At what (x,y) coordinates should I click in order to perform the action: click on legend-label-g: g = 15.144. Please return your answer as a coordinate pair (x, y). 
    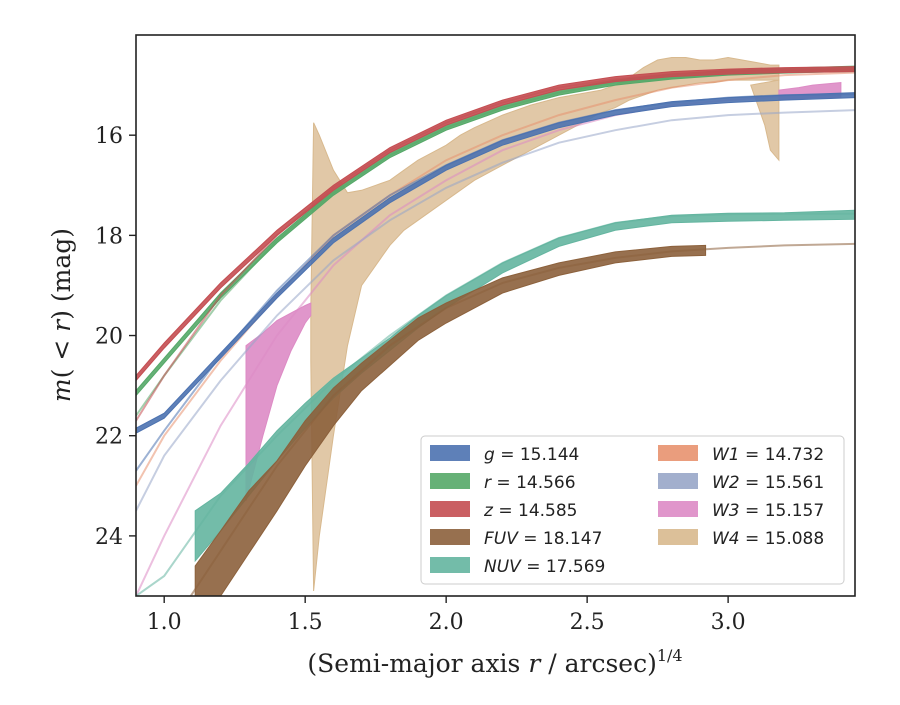
    Looking at the image, I should click on (531, 455).